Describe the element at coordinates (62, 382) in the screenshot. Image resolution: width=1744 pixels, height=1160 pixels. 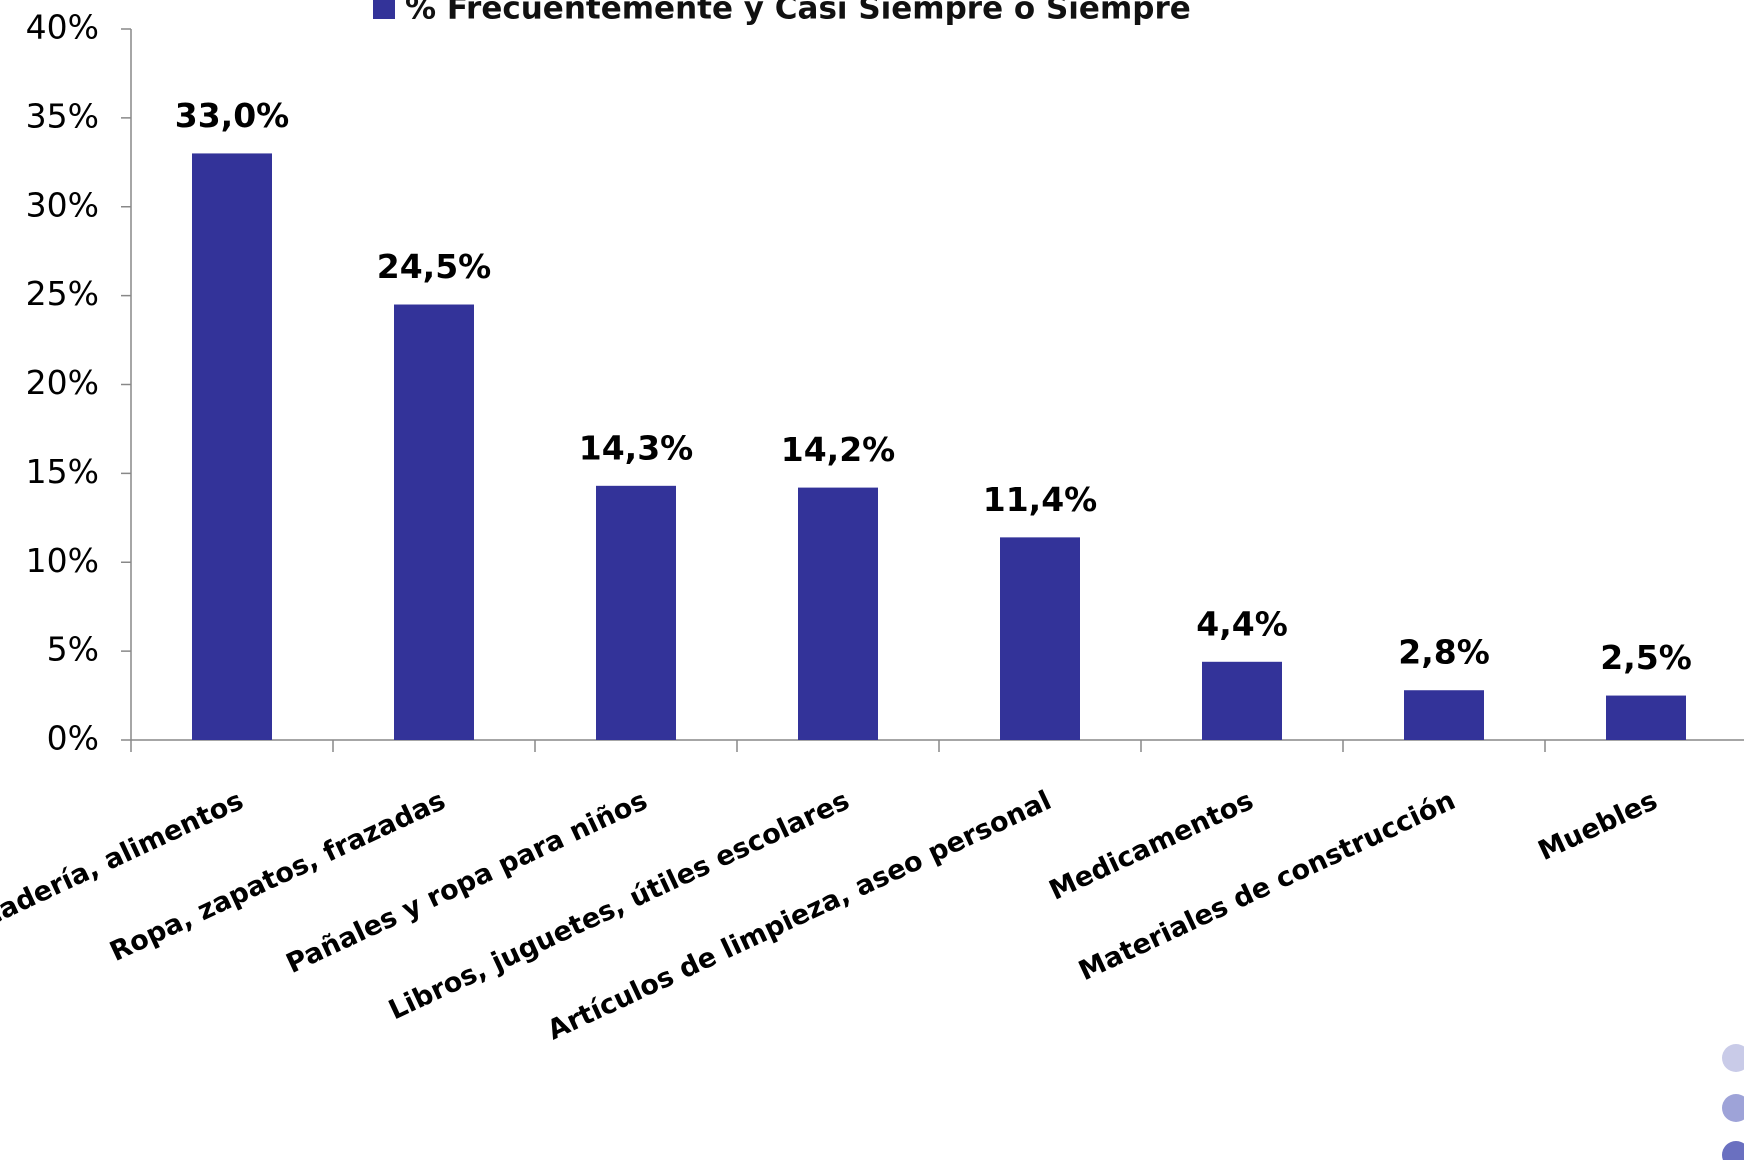
I see `y-tick-label: 20%` at that location.